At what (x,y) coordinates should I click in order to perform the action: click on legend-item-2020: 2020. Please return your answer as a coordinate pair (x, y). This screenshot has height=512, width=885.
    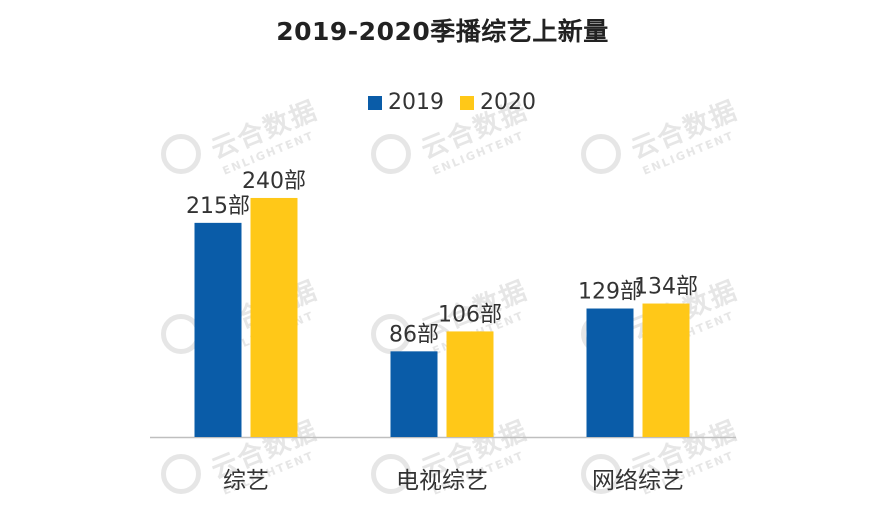
    Looking at the image, I should click on (498, 102).